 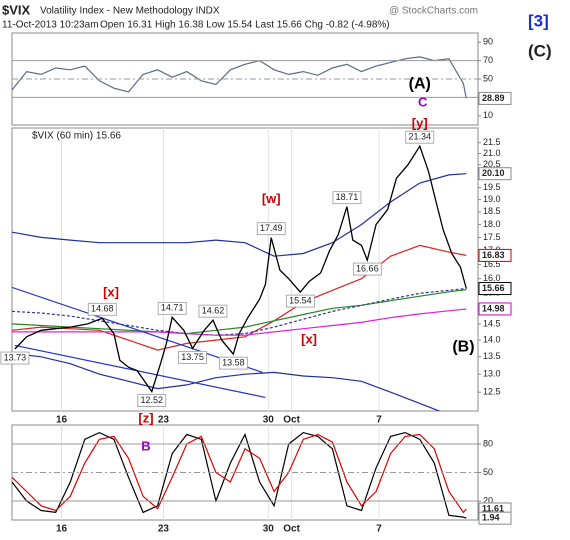 What do you see at coordinates (130, 11) in the screenshot?
I see `index-name: Volatility Index - New Methodology INDX` at bounding box center [130, 11].